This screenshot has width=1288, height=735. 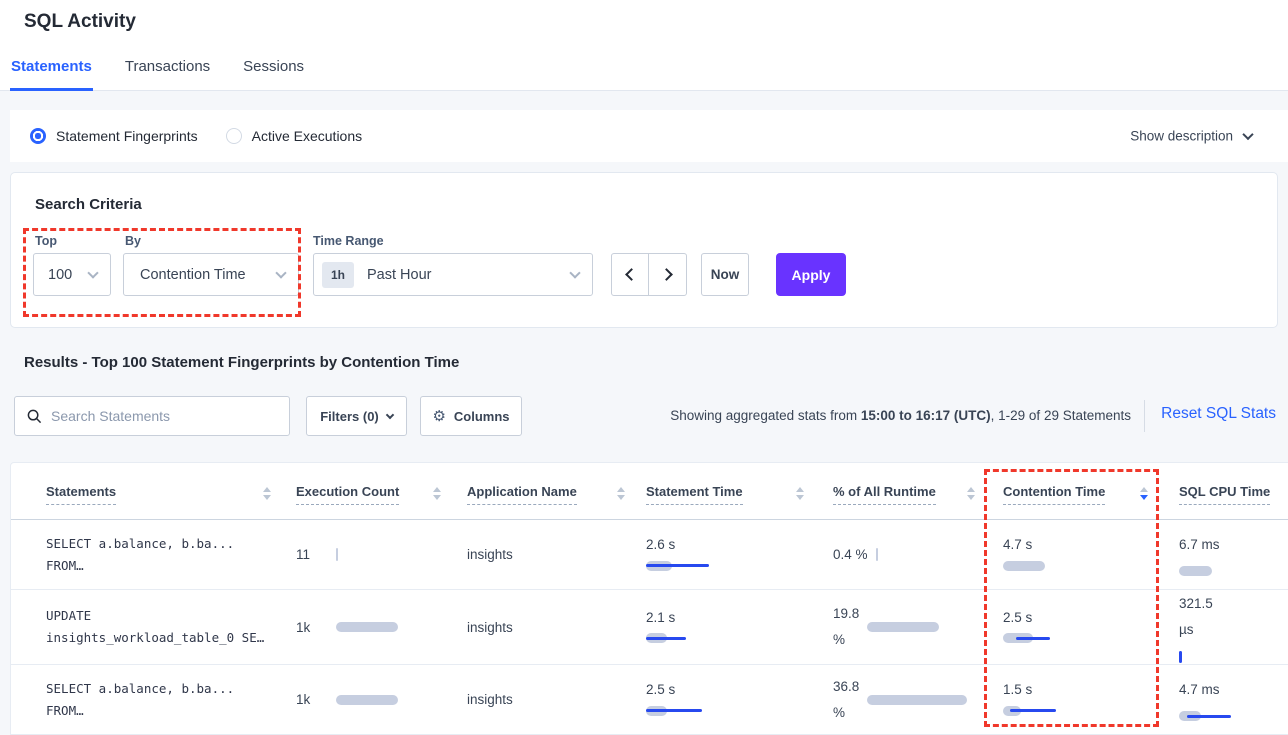 What do you see at coordinates (846, 626) in the screenshot?
I see `metric-value: 19.8%` at bounding box center [846, 626].